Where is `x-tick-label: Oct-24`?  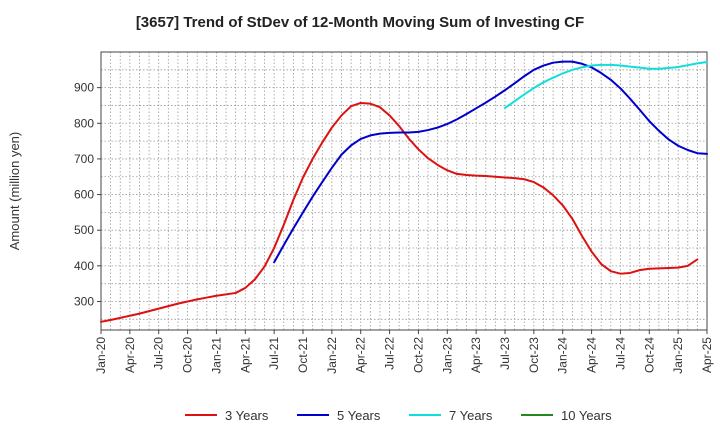
x-tick-label: Oct-24 is located at coordinates (649, 355).